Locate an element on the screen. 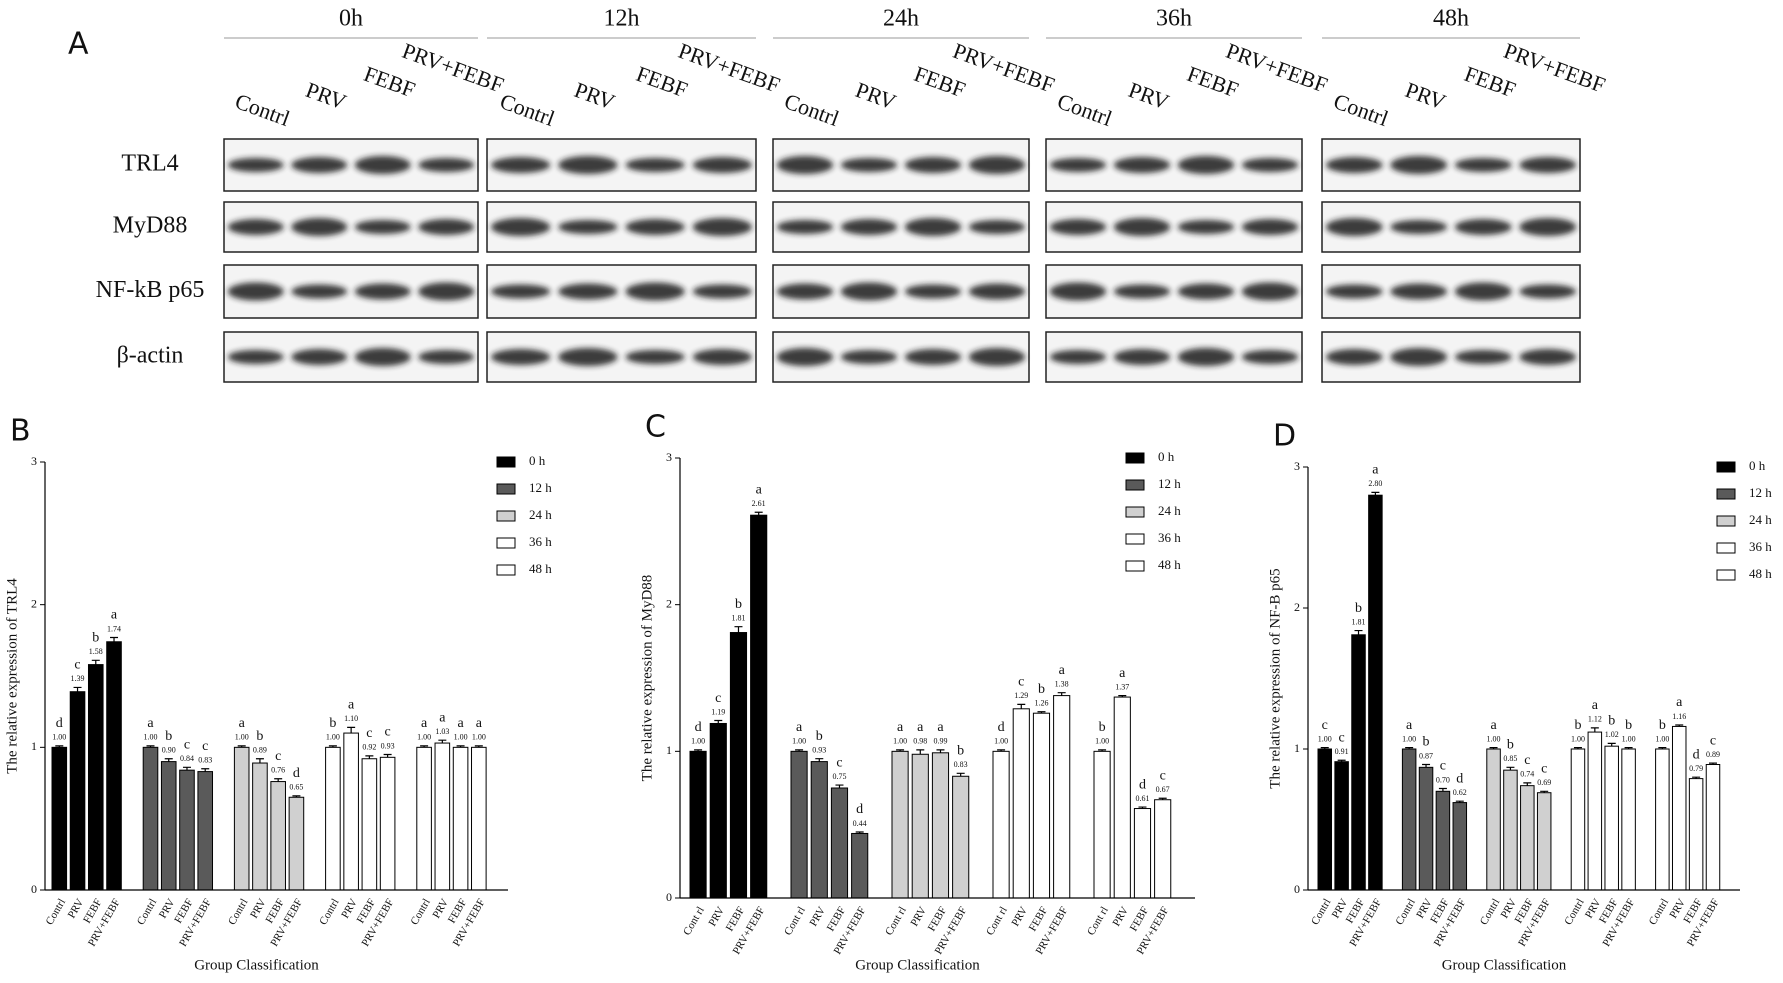 This screenshot has height=983, width=1783. y-tick-label: 2 is located at coordinates (34, 603).